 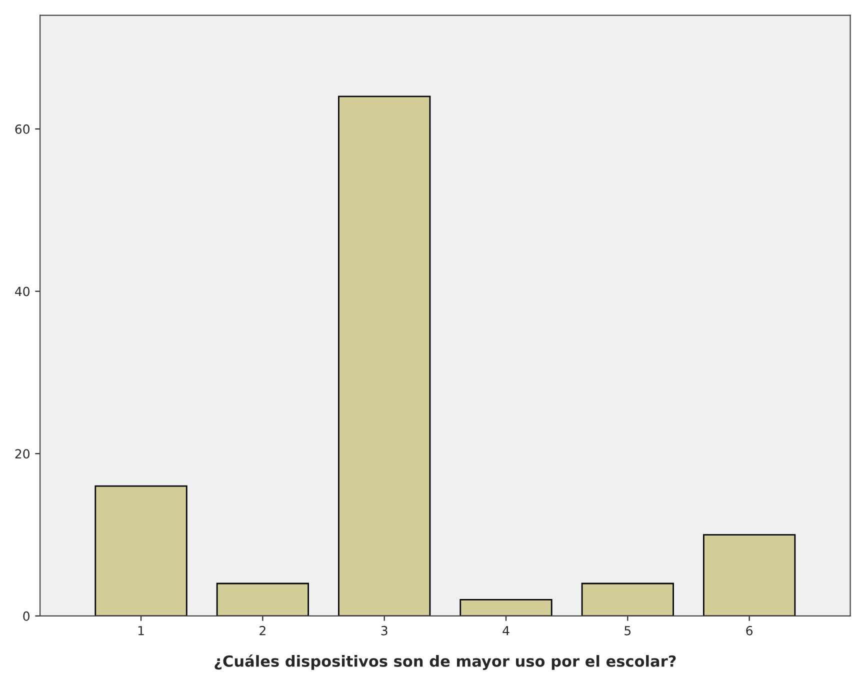 What do you see at coordinates (384, 631) in the screenshot?
I see `x-tick-label: 3` at bounding box center [384, 631].